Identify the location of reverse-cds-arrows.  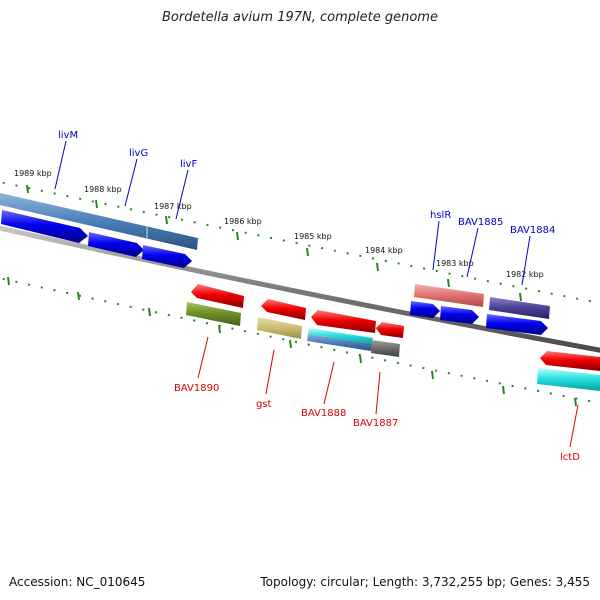
(395, 327).